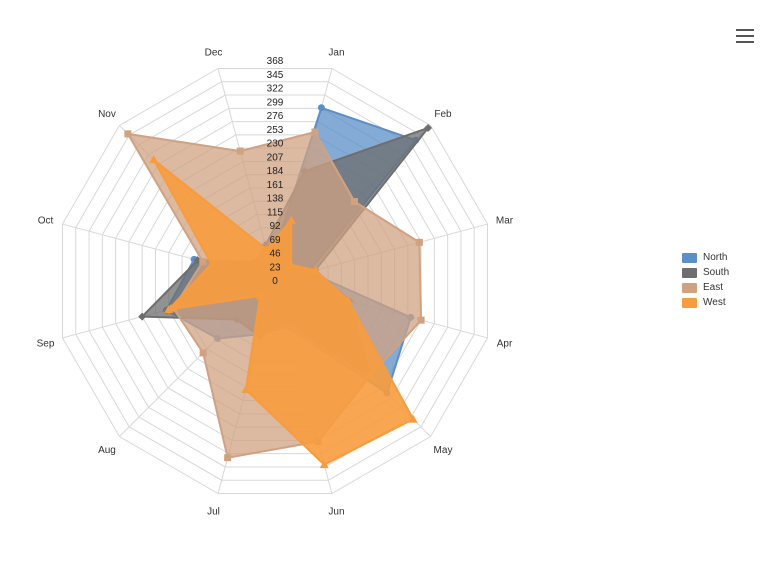  What do you see at coordinates (46, 343) in the screenshot?
I see `category-label: Sep` at bounding box center [46, 343].